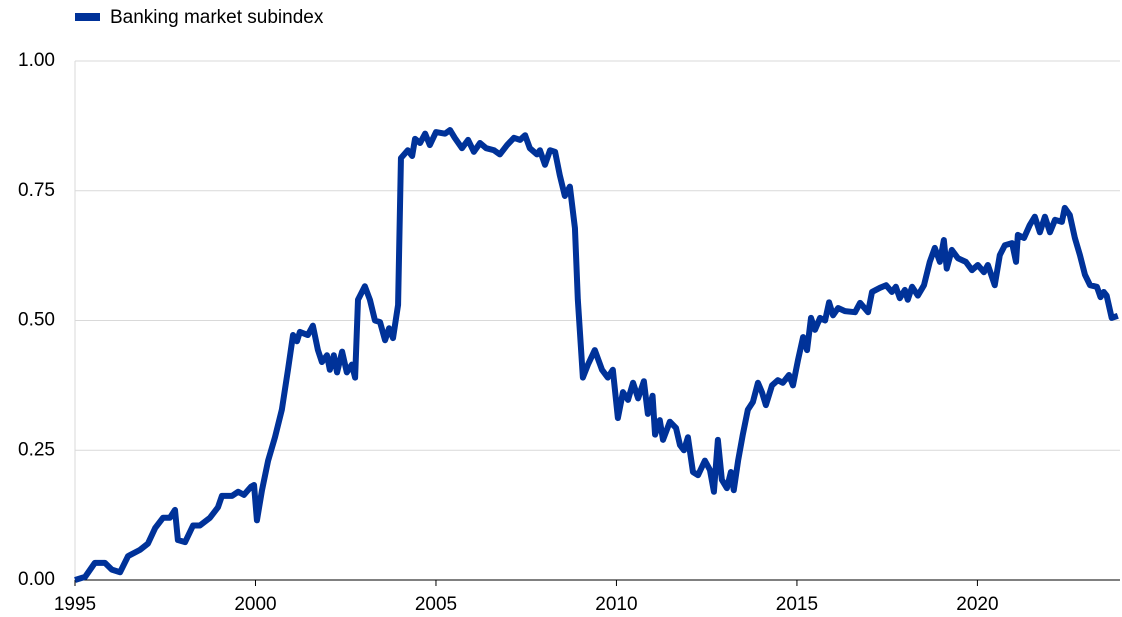  I want to click on x-tick-label: 2010, so click(616, 604).